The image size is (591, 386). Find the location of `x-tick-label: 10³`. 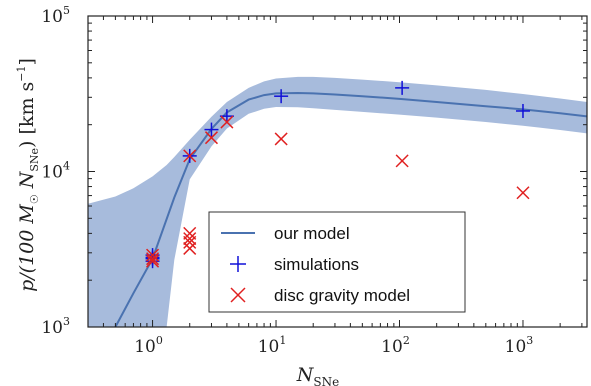

x-tick-label: 10³ is located at coordinates (519, 345).